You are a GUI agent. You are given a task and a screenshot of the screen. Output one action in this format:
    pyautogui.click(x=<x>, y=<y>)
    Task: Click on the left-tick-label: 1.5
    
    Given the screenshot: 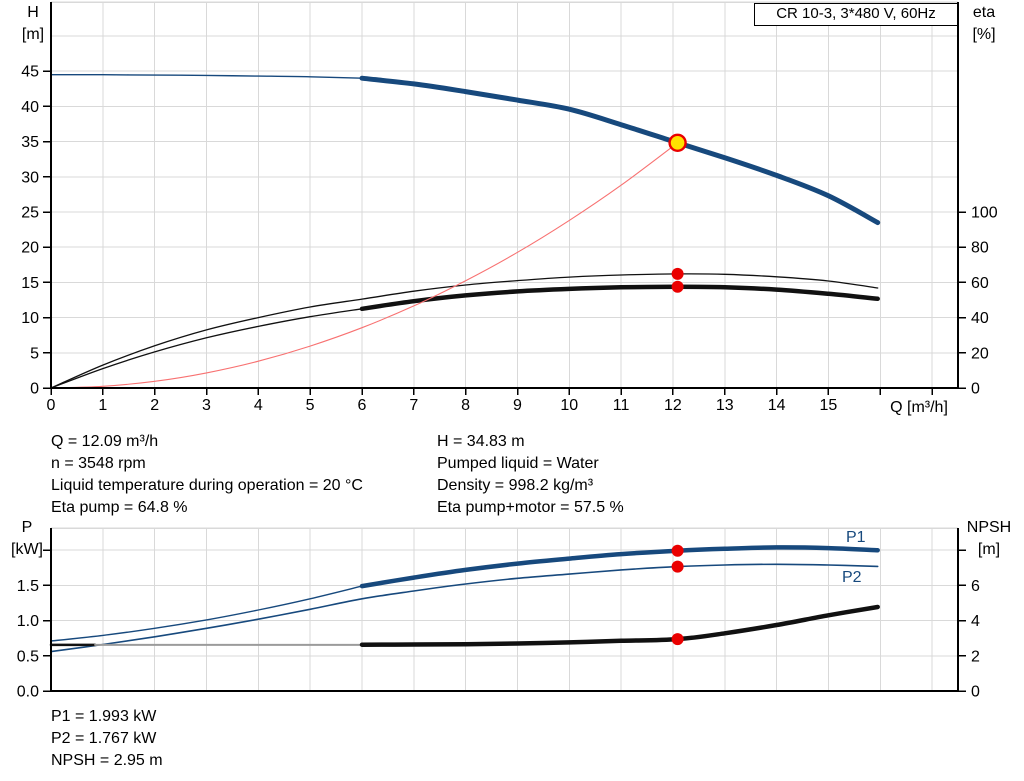 What is the action you would take?
    pyautogui.click(x=28, y=586)
    